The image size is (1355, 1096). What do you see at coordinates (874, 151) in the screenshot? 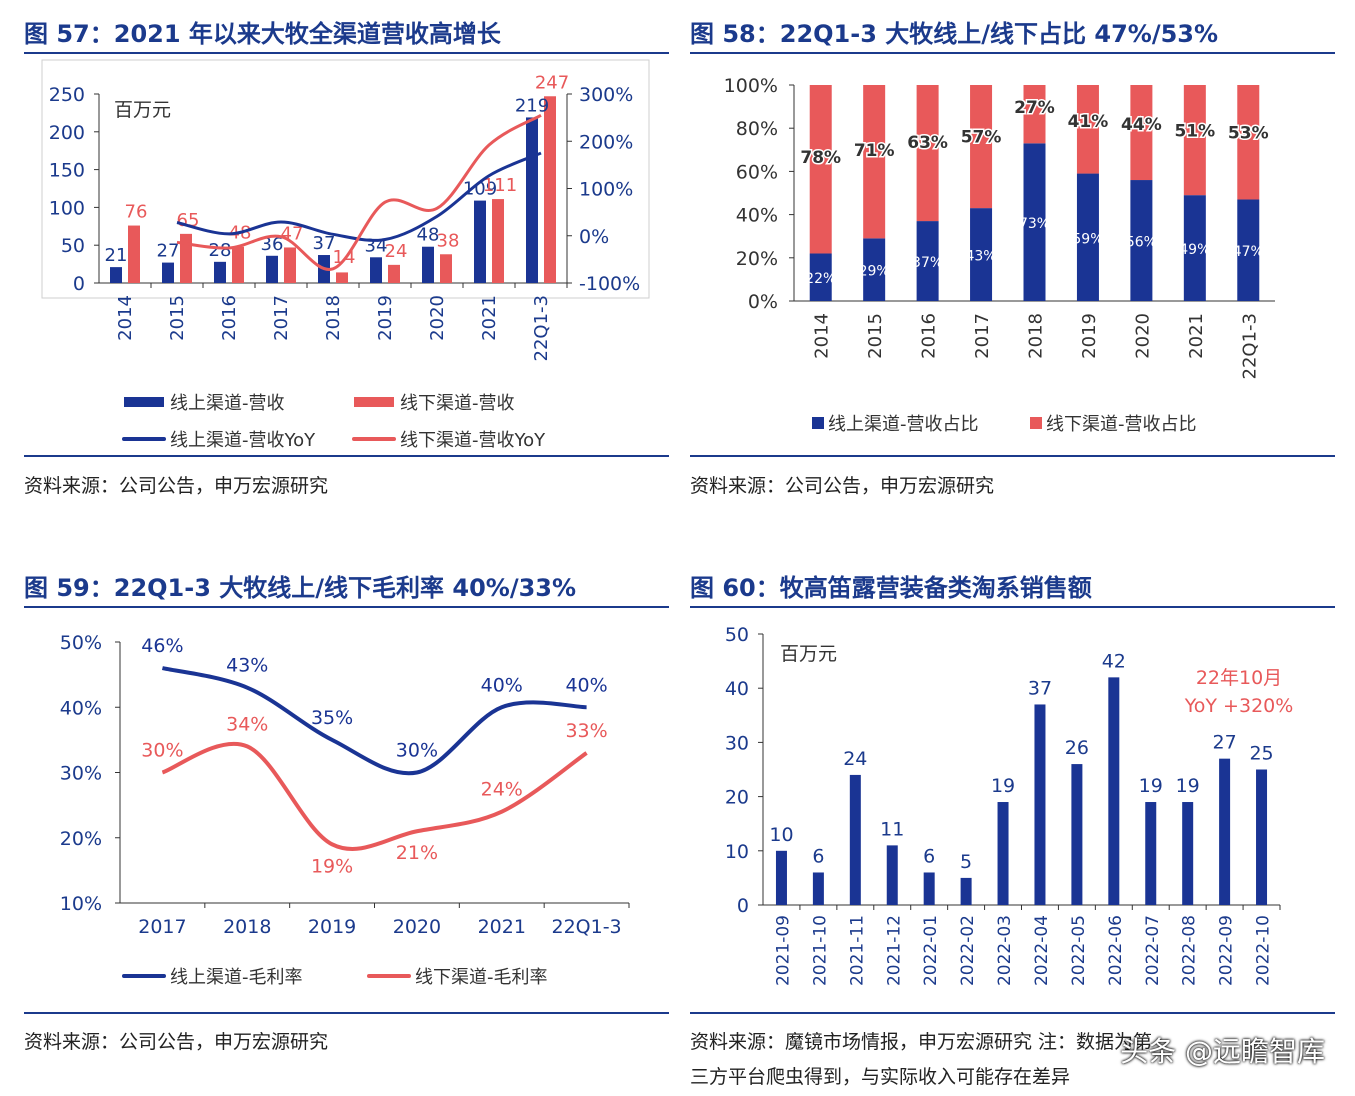
I see `fig58-label-offline: 71%` at bounding box center [874, 151].